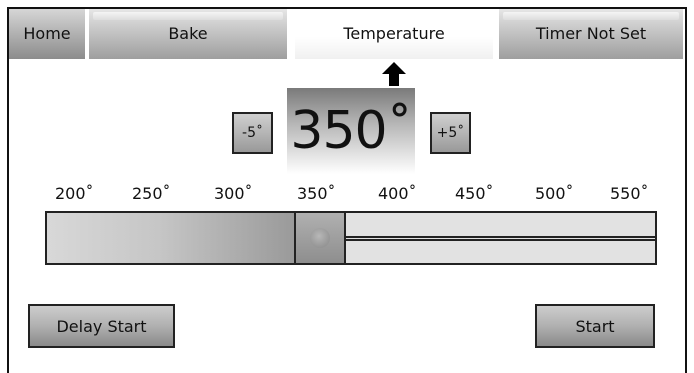  I want to click on tab-temperature-label: Temperature, so click(394, 33).